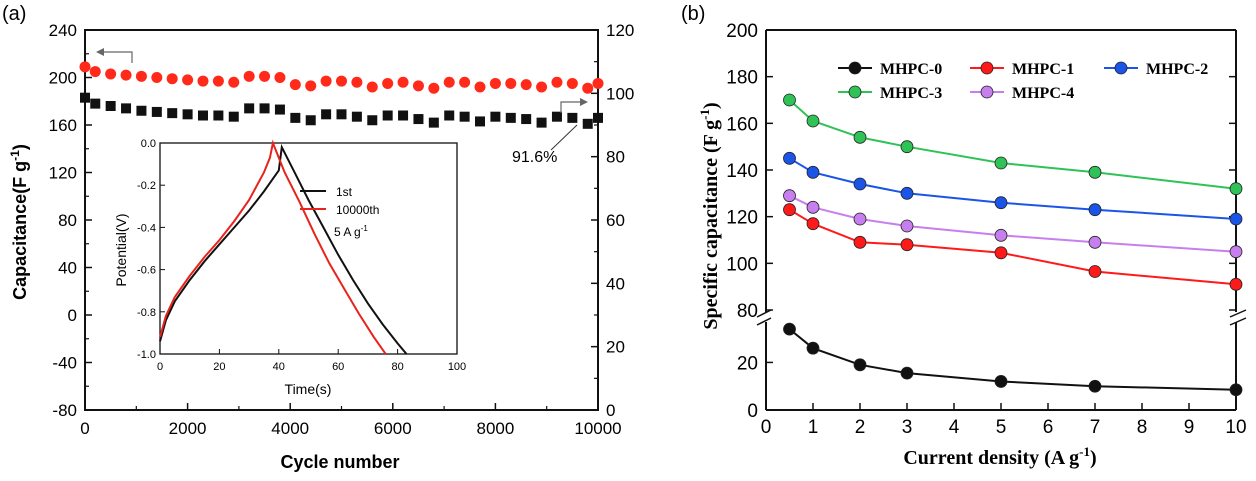 This screenshot has height=481, width=1256. Describe the element at coordinates (572, 107) in the screenshot. I see `right-axis-arrow` at that location.